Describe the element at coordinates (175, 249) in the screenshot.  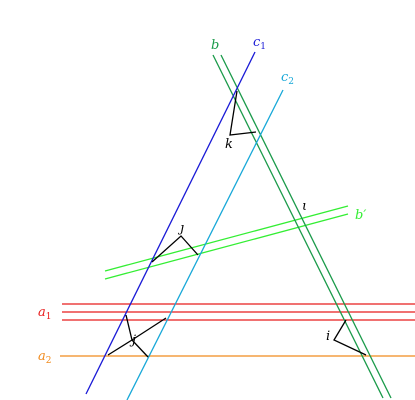
I see `angle-j-upper` at that location.